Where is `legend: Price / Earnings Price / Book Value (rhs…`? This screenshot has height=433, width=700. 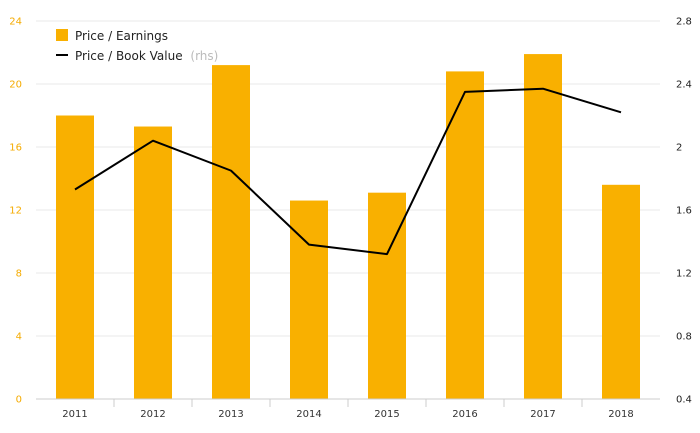
legend: Price / Earnings Price / Book Value (rhs… is located at coordinates (137, 46).